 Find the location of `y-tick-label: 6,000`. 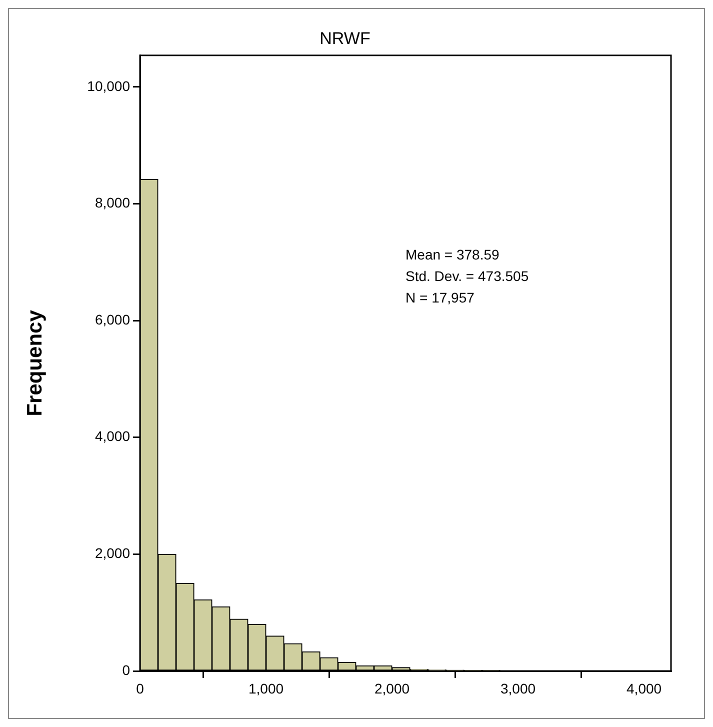

y-tick-label: 6,000 is located at coordinates (112, 319).